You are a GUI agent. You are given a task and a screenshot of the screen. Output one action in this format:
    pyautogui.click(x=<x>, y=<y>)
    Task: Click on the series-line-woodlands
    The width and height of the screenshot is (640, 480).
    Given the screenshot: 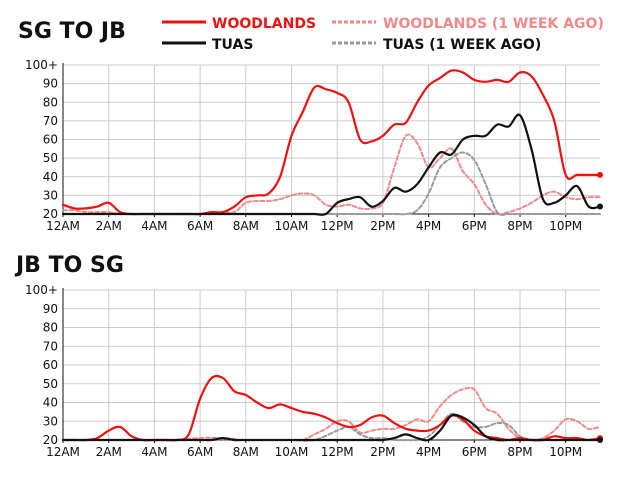 What is the action you would take?
    pyautogui.click(x=331, y=408)
    